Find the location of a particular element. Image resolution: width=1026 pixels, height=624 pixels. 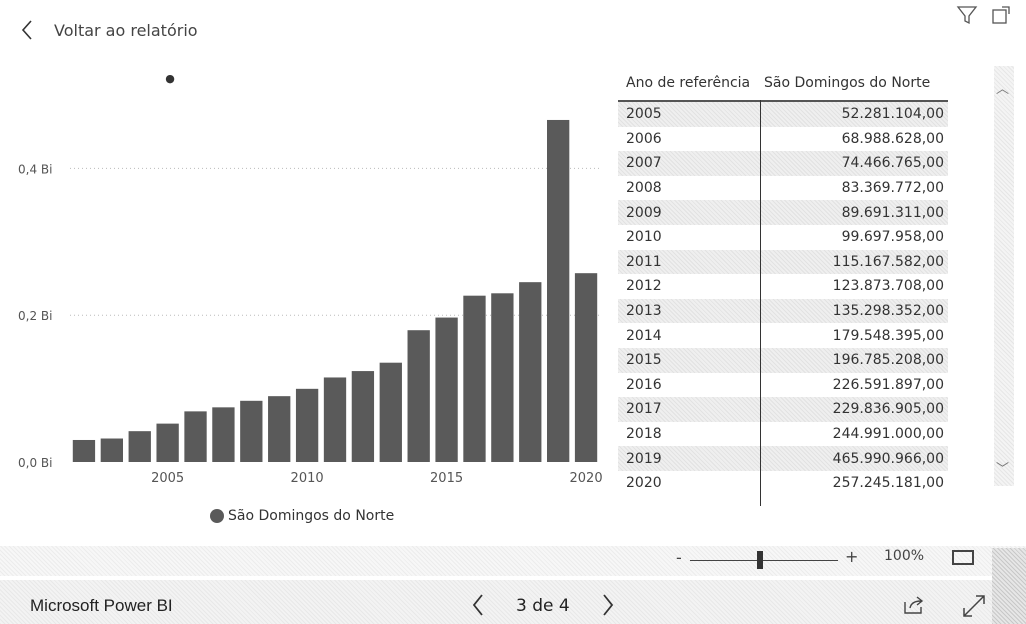

cell-year: 2011 is located at coordinates (644, 261).